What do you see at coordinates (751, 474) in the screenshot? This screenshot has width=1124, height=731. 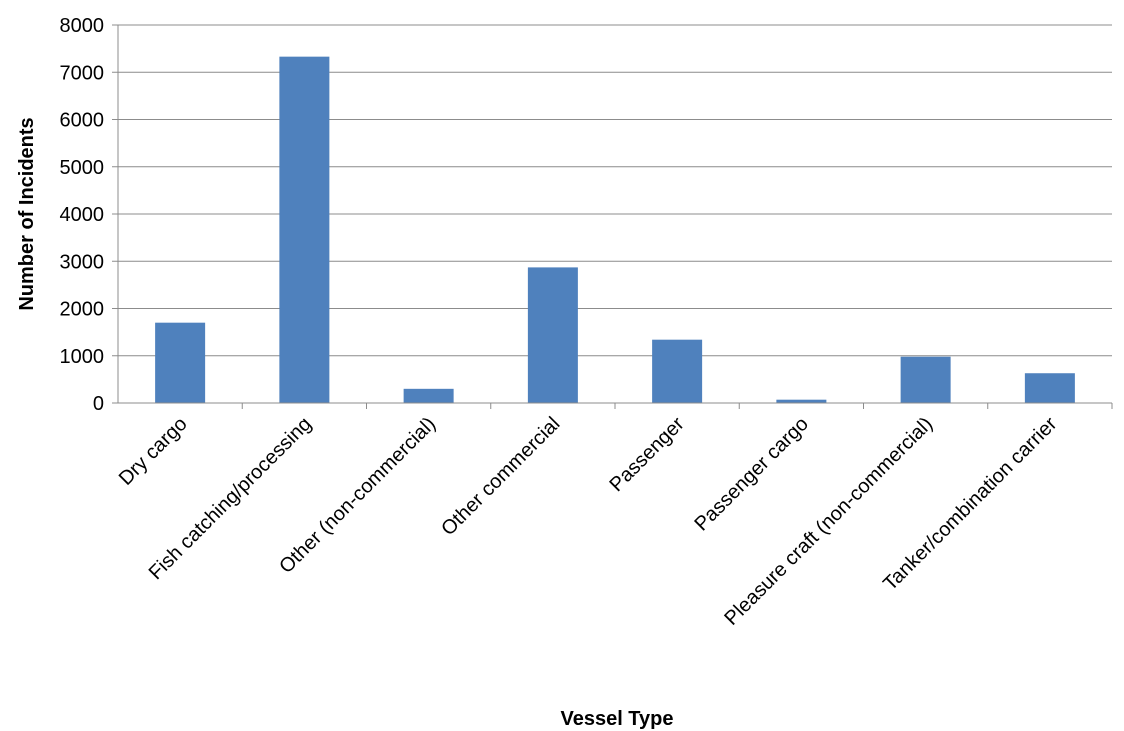 I see `x-category-label-5: Passenger cargo` at bounding box center [751, 474].